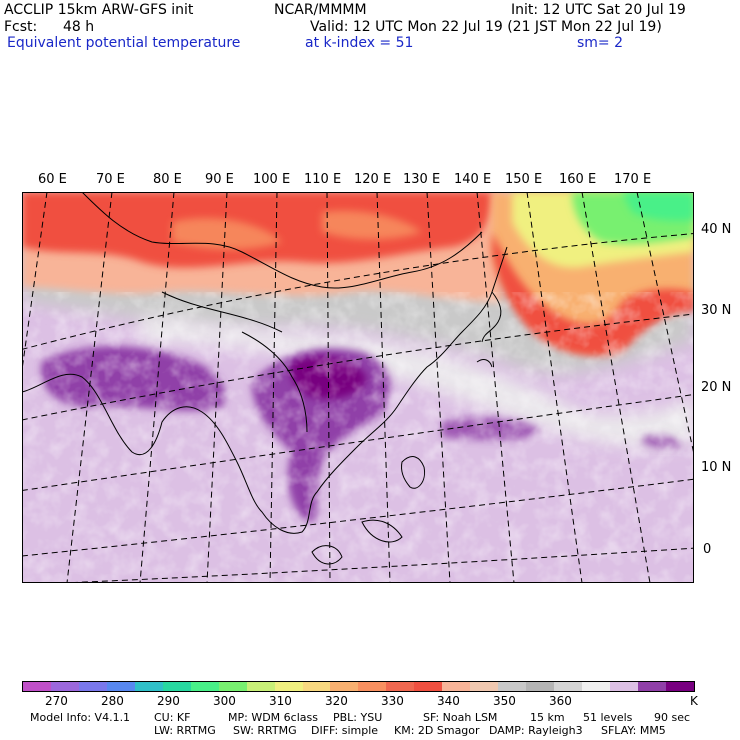 The height and width of the screenshot is (740, 740). I want to click on lon-label: 140 E, so click(473, 179).